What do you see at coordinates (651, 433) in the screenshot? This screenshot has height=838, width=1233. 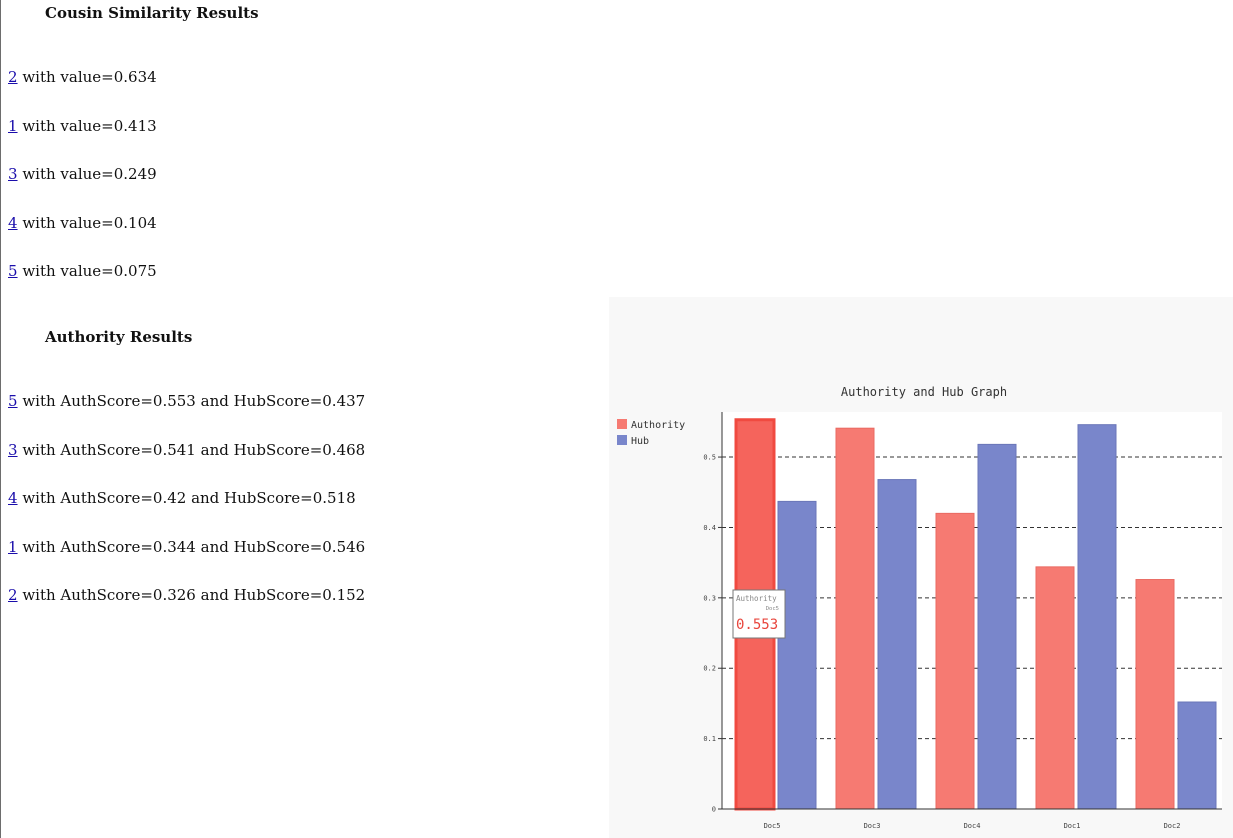 I see `chart-legend: Authority Hub` at bounding box center [651, 433].